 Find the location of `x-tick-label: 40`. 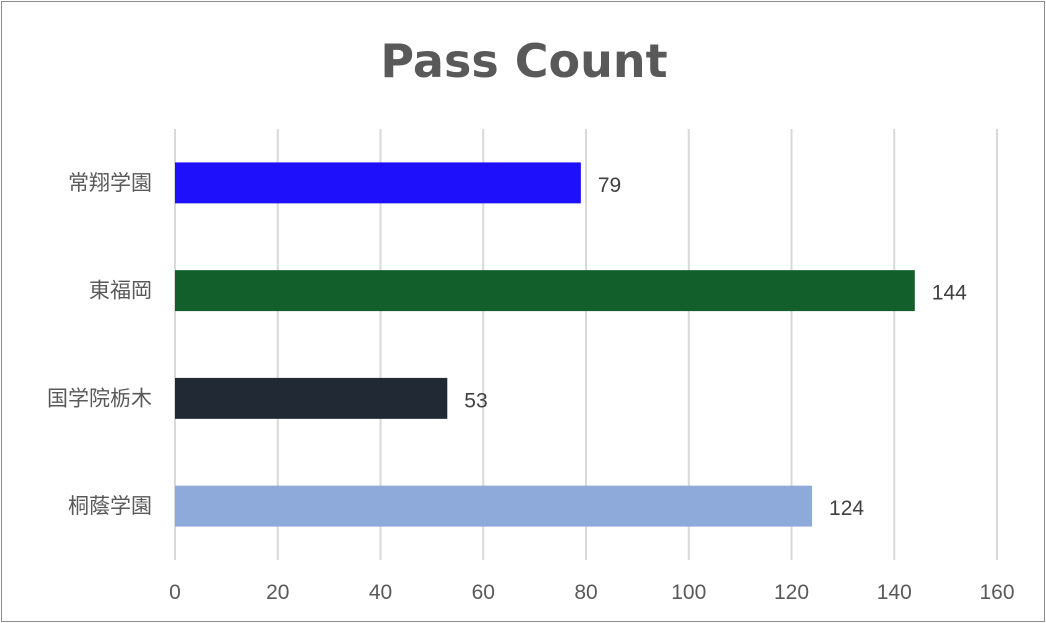

x-tick-label: 40 is located at coordinates (380, 592).